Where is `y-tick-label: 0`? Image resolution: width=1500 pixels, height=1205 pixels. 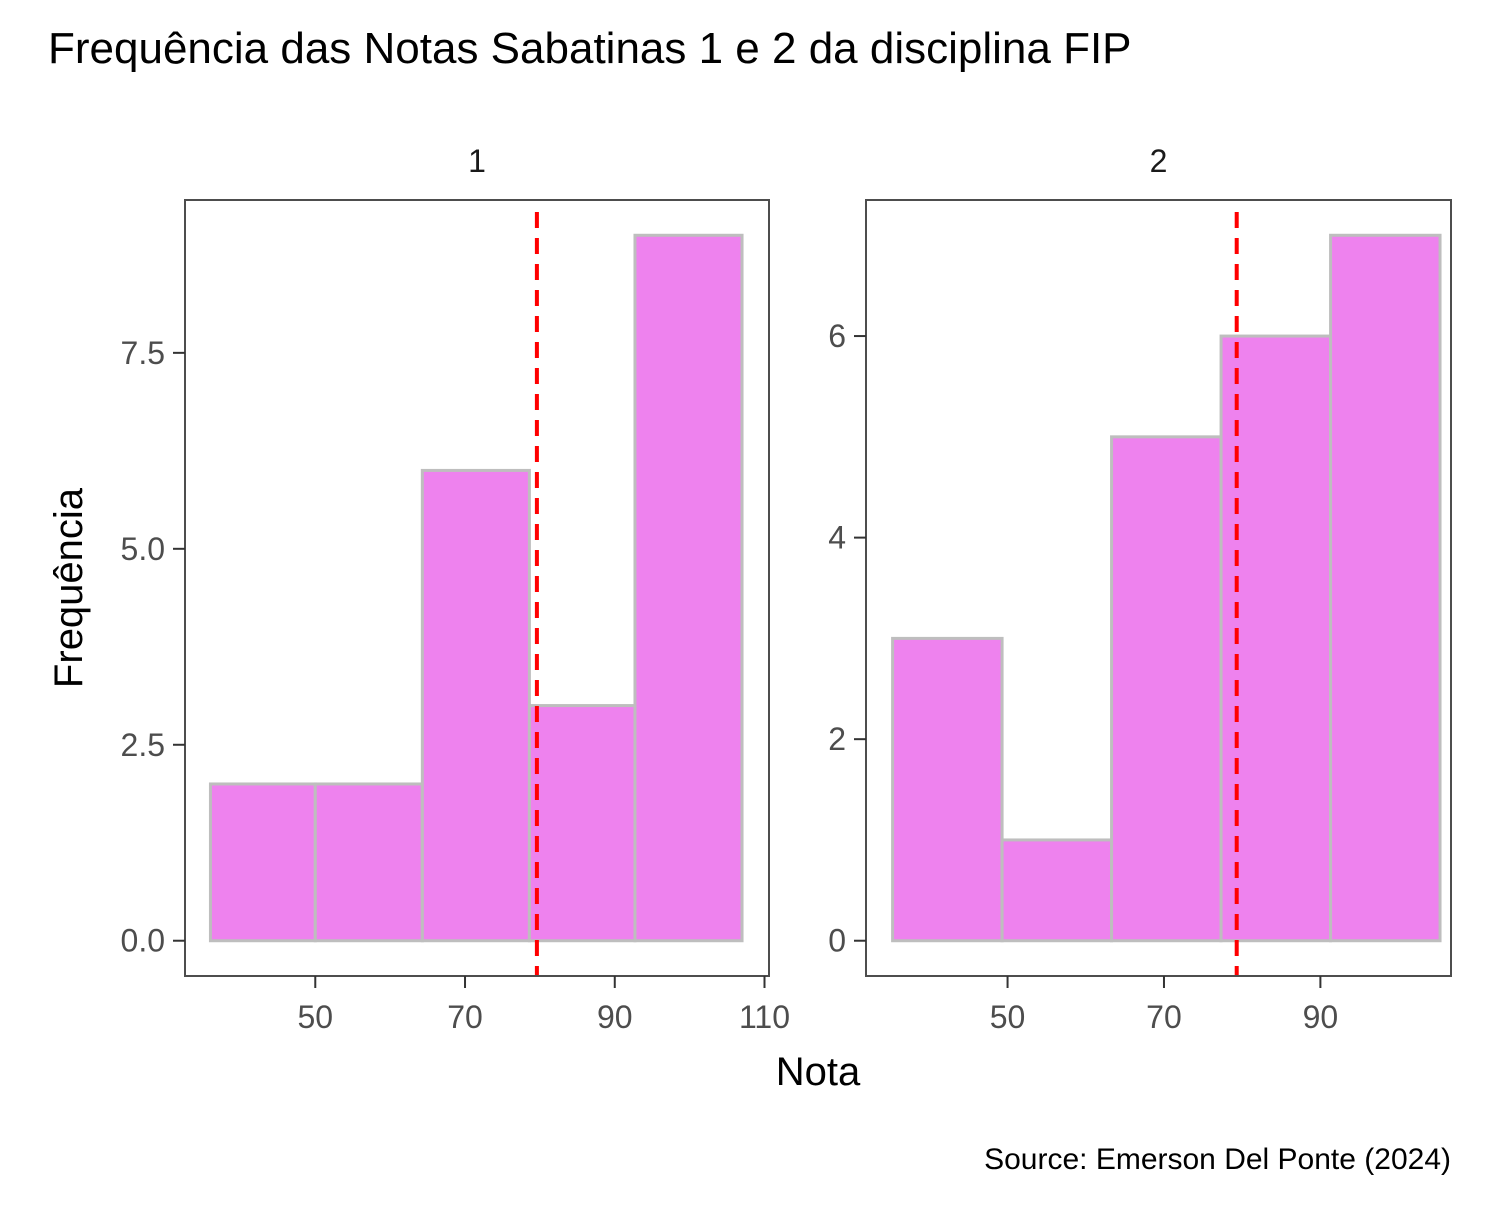 y-tick-label: 0 is located at coordinates (837, 941).